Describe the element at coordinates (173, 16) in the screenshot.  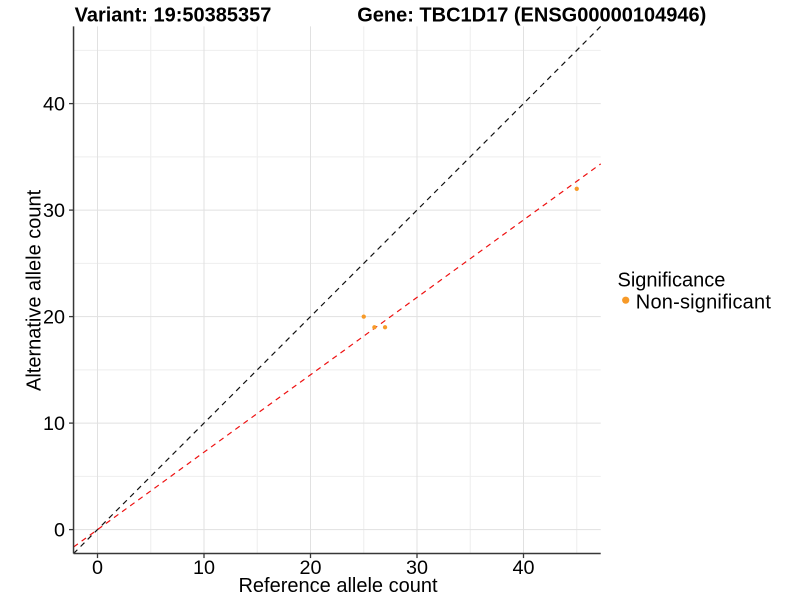
I see `svg-text: Variant: 19:50385357` at that location.